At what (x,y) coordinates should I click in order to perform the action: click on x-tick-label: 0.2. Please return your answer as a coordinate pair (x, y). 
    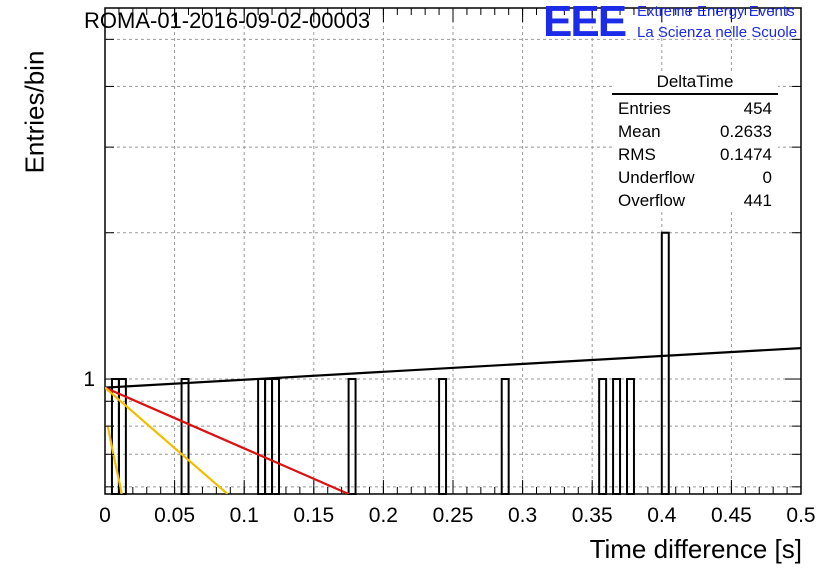
    Looking at the image, I should click on (383, 515).